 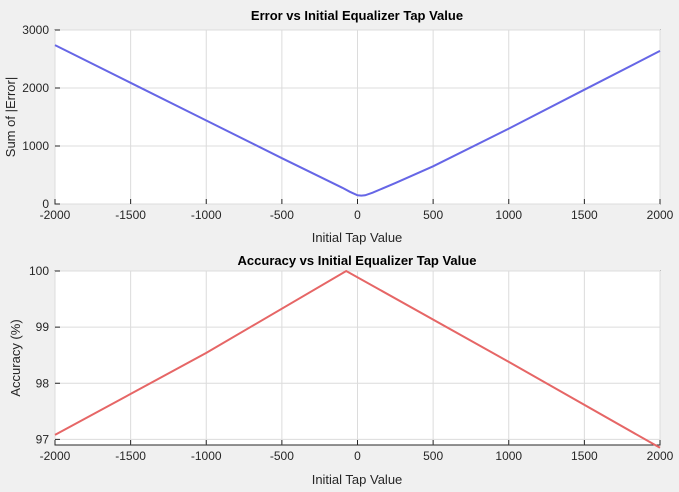 What do you see at coordinates (357, 15) in the screenshot?
I see `error-plot-title: Error vs Initial Equalizer Tap Value` at bounding box center [357, 15].